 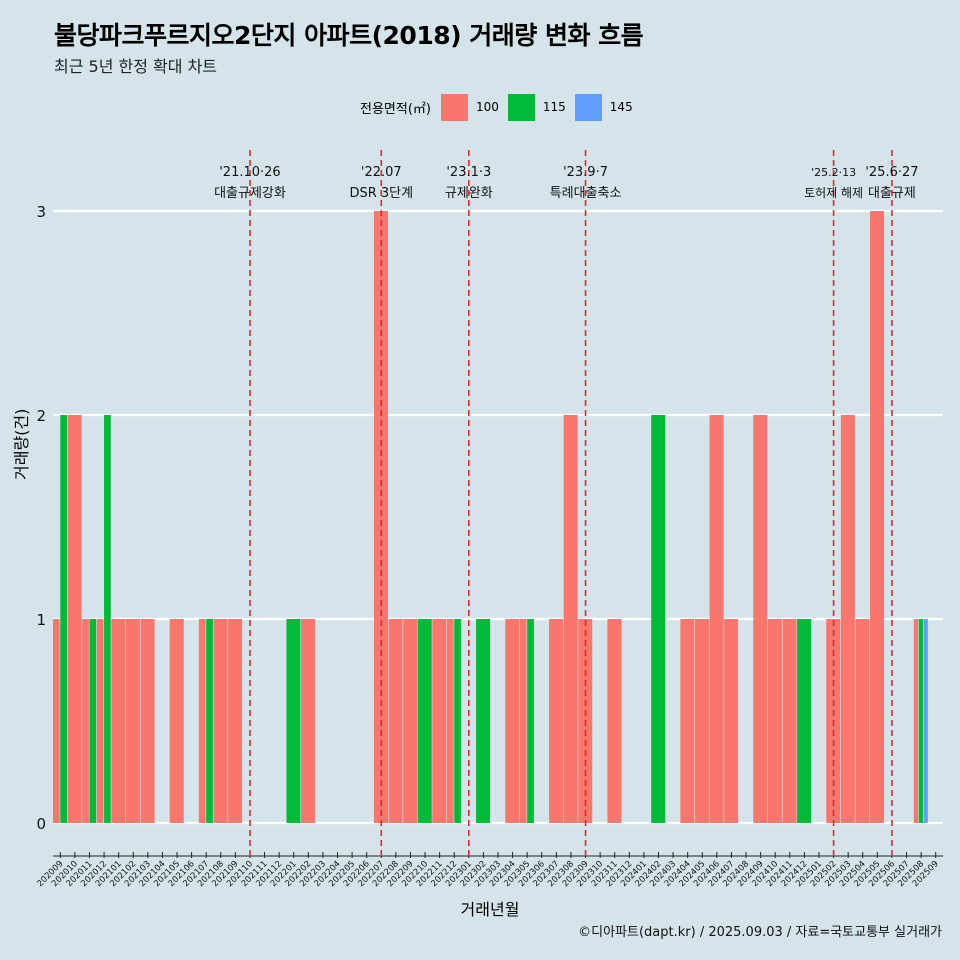 What do you see at coordinates (469, 193) in the screenshot?
I see `event-label-202301: 규제완화` at bounding box center [469, 193].